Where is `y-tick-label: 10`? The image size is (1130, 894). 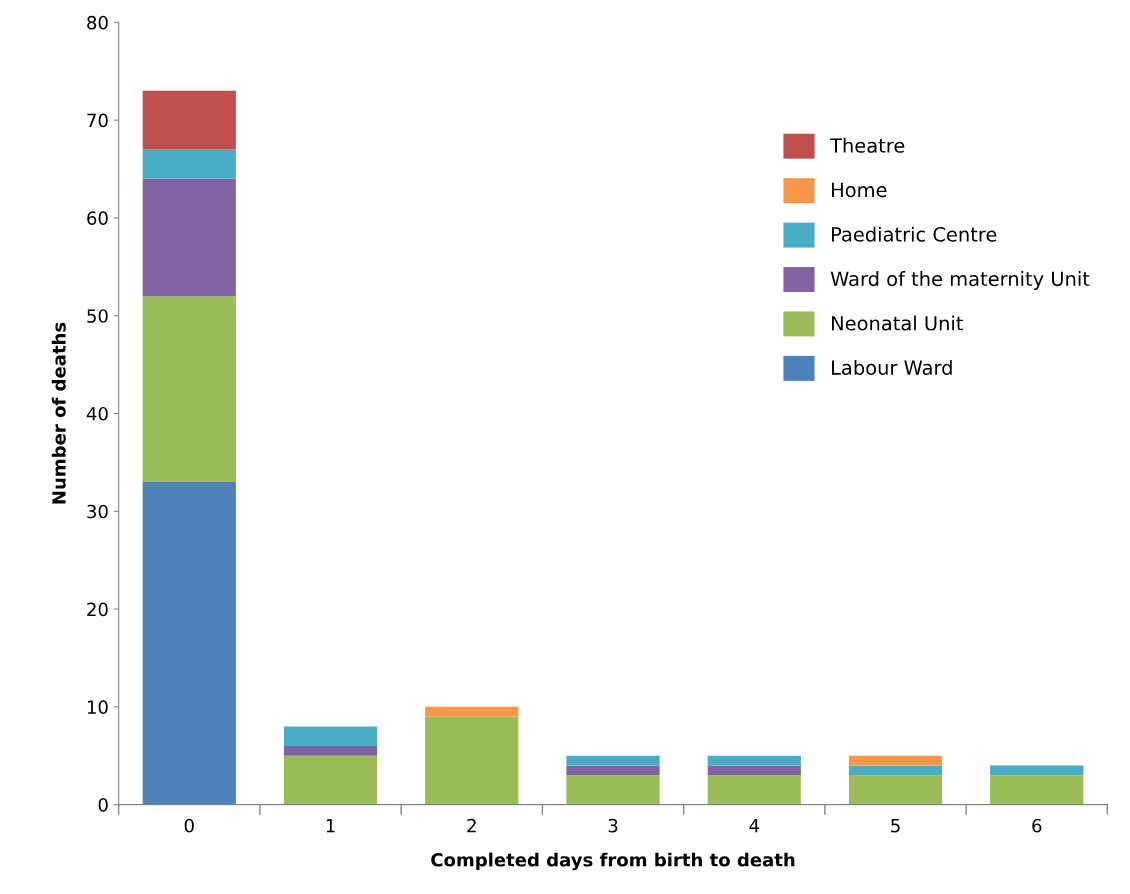
y-tick-label: 10 is located at coordinates (97, 707).